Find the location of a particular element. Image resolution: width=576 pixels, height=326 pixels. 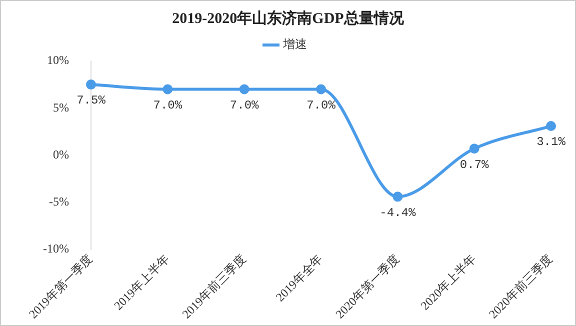

data-label: 0.7% is located at coordinates (475, 165).